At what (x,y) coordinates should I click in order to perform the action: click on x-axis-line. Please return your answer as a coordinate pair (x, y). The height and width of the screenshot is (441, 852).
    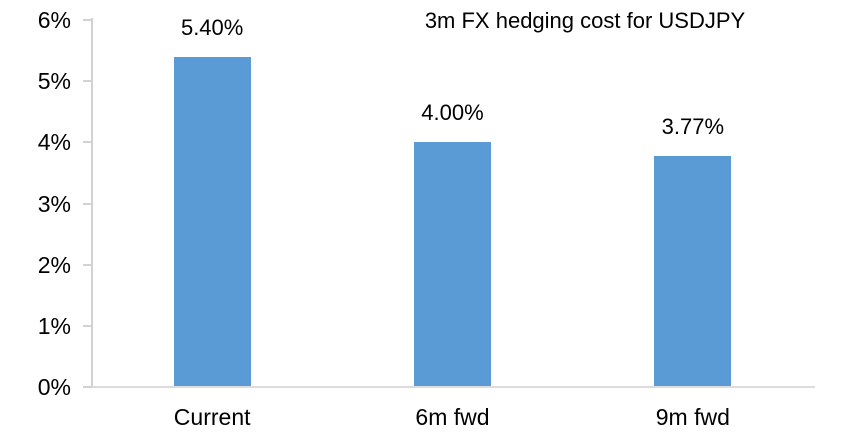
    Looking at the image, I should click on (453, 387).